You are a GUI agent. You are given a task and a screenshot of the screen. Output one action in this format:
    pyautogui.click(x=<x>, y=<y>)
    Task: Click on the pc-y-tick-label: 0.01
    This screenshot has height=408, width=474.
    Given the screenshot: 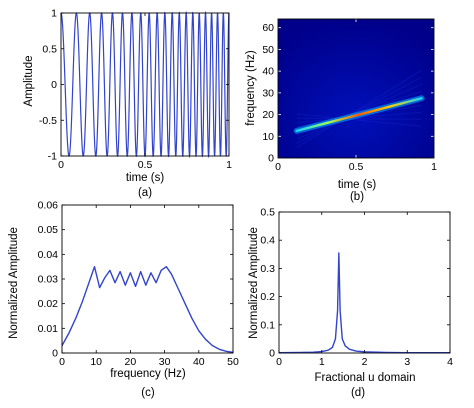 What is the action you would take?
    pyautogui.click(x=48, y=329)
    